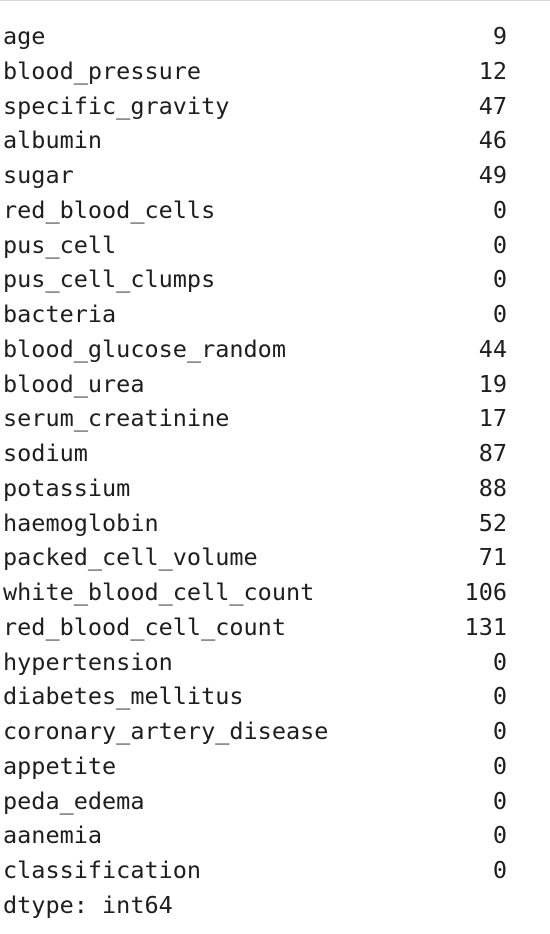 This screenshot has width=550, height=934. What do you see at coordinates (144, 627) in the screenshot?
I see `series-index-label: red_blood_cell_count` at bounding box center [144, 627].